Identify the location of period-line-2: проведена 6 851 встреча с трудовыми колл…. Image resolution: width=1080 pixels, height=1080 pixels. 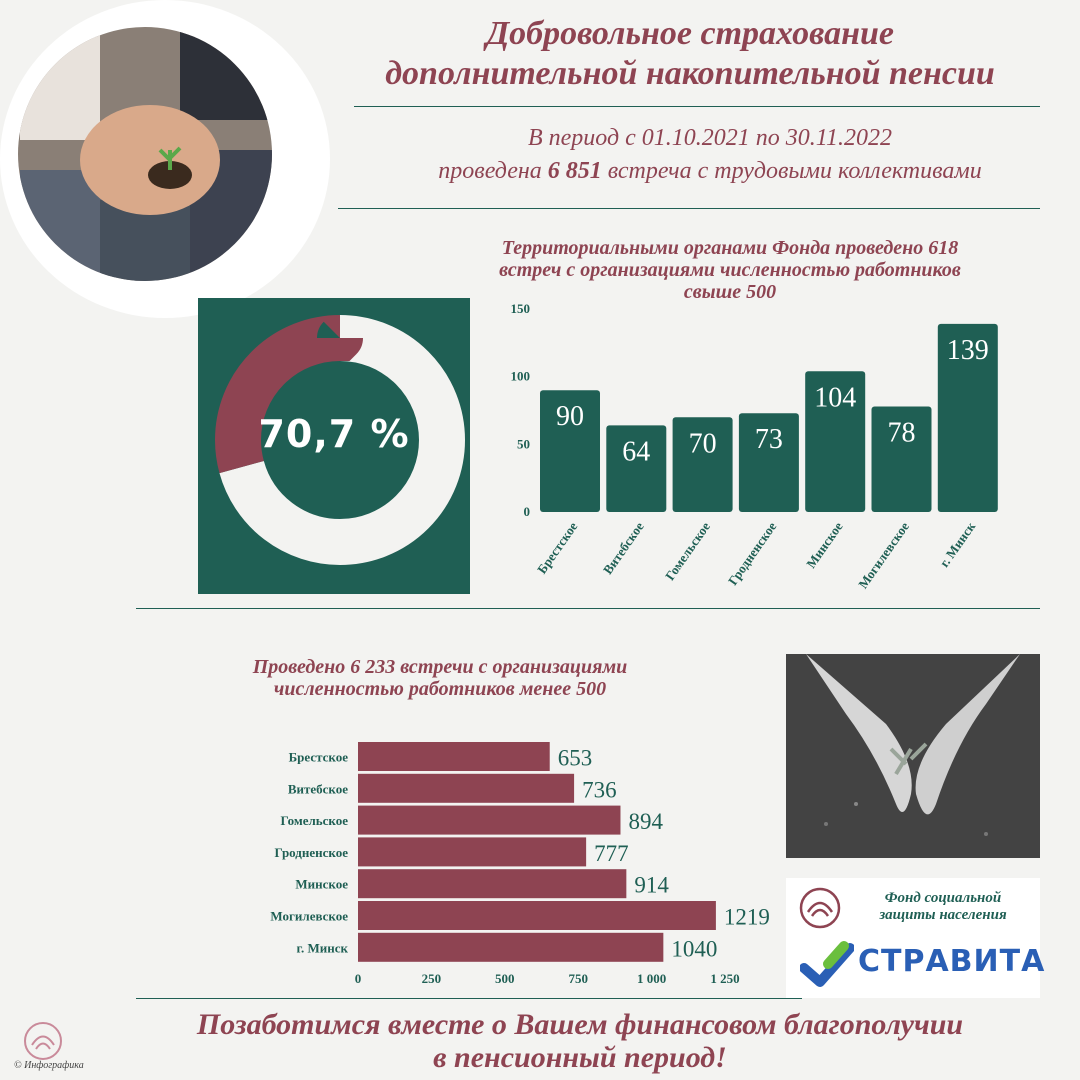
(710, 171).